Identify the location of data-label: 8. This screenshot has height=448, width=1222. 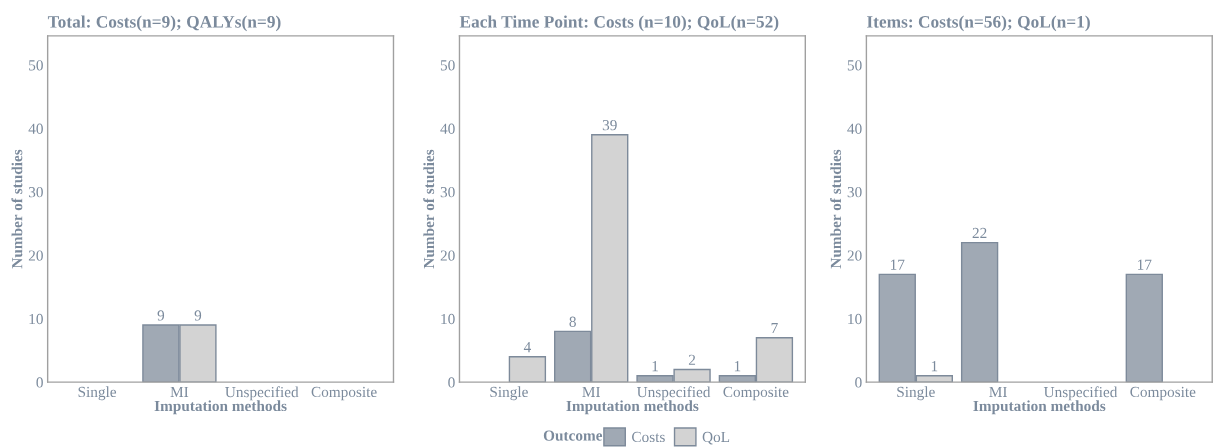
(572, 321).